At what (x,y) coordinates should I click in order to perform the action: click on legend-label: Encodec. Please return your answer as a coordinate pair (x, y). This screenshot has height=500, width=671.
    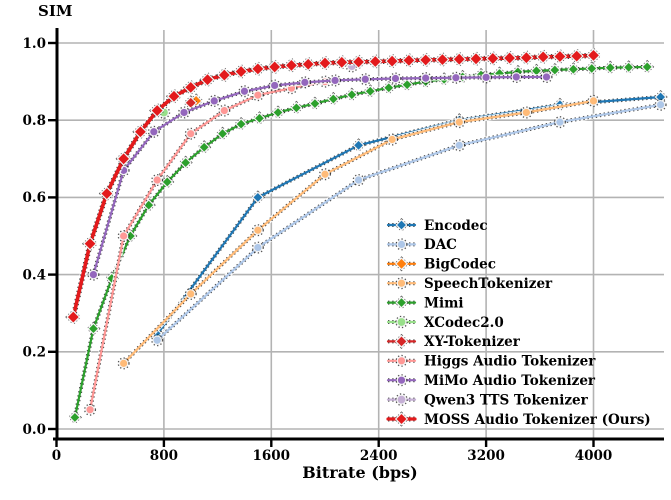
    Looking at the image, I should click on (456, 226).